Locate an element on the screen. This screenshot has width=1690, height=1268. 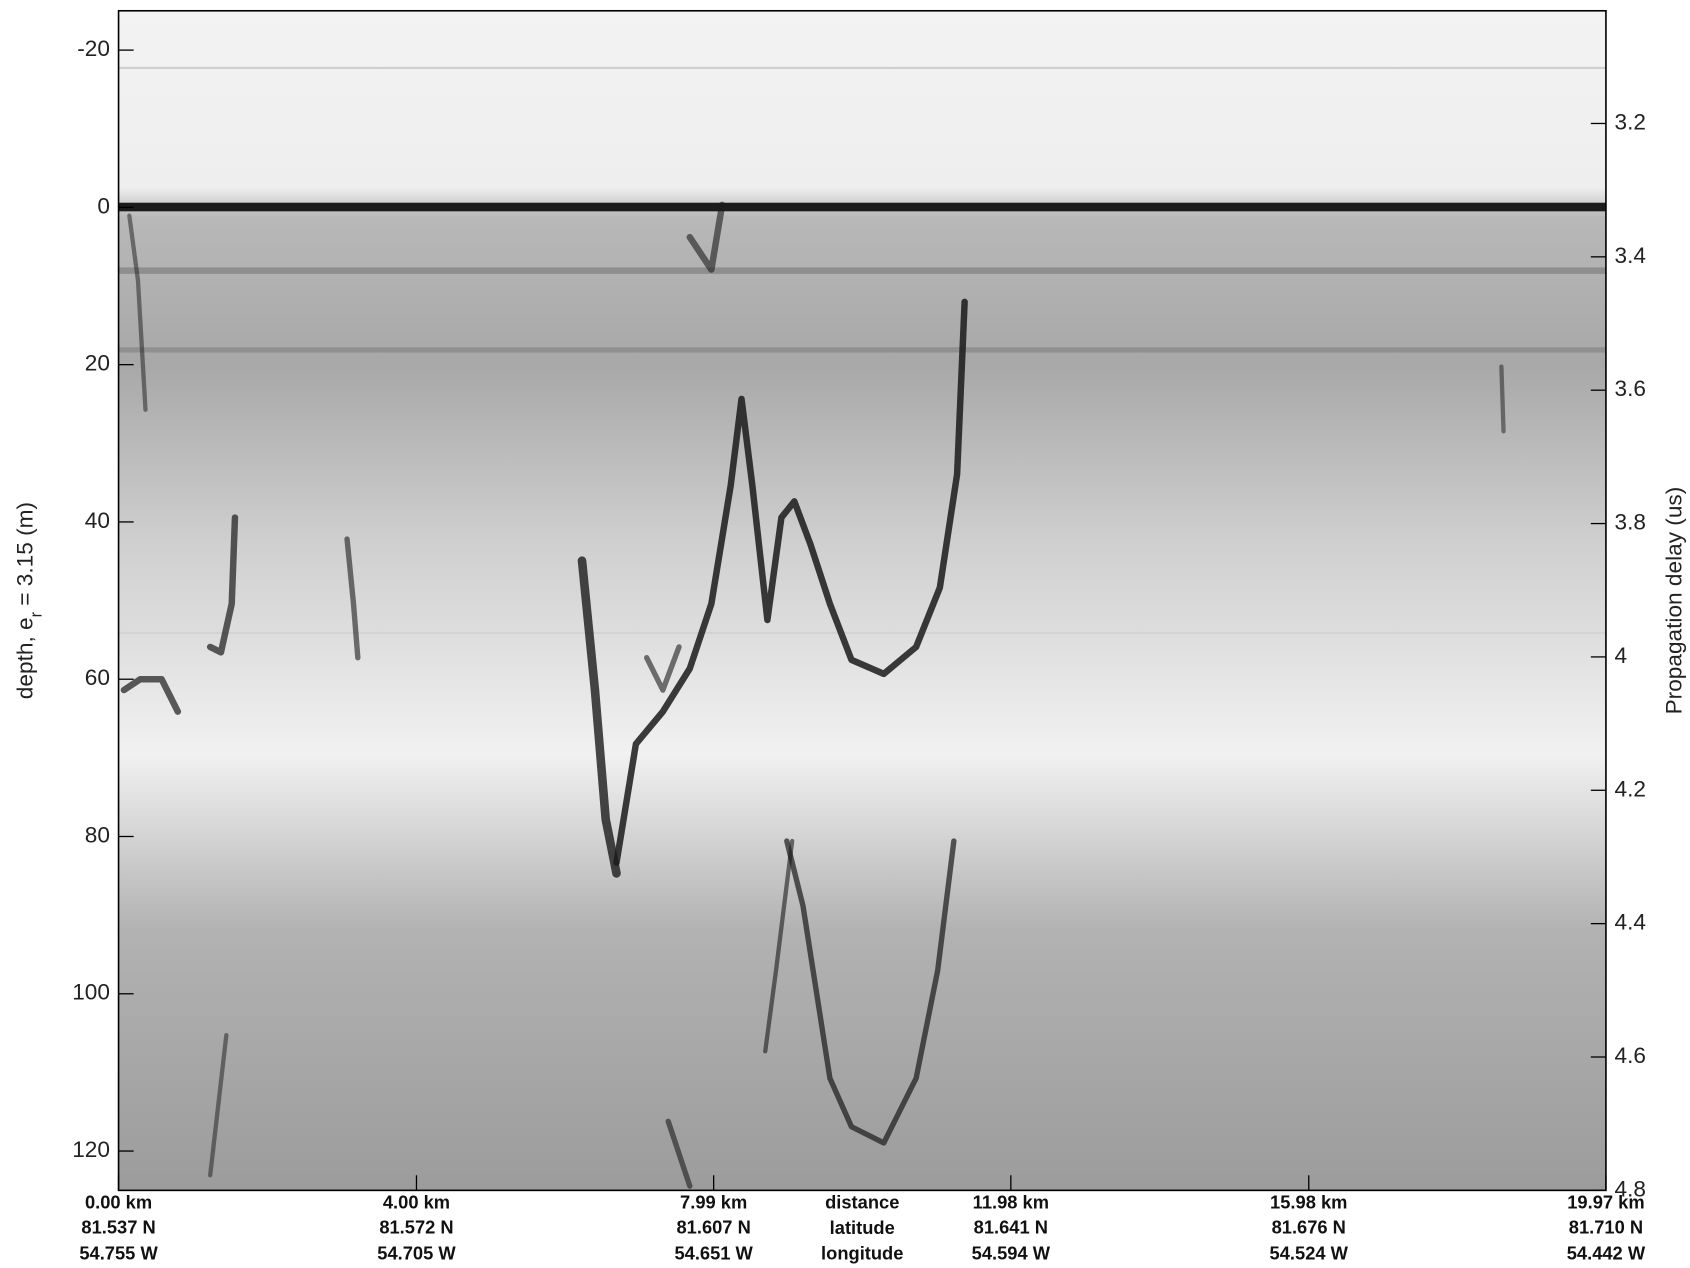
y2-tick-label: 4.6 is located at coordinates (1630, 1055).